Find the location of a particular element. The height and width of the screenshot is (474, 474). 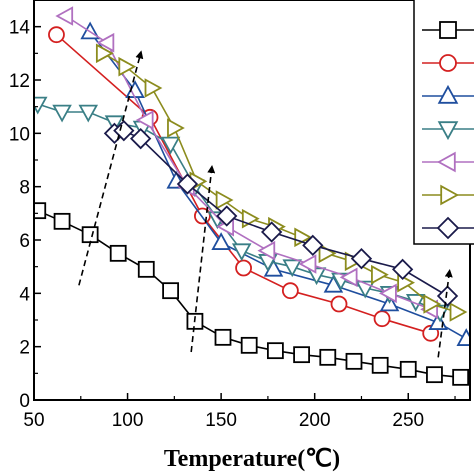

x-axis-title: Temperature(℃) is located at coordinates (252, 459).